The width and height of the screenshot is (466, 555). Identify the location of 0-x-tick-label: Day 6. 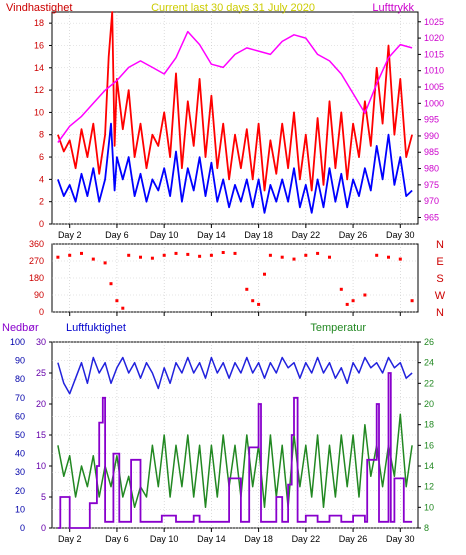
(117, 235).